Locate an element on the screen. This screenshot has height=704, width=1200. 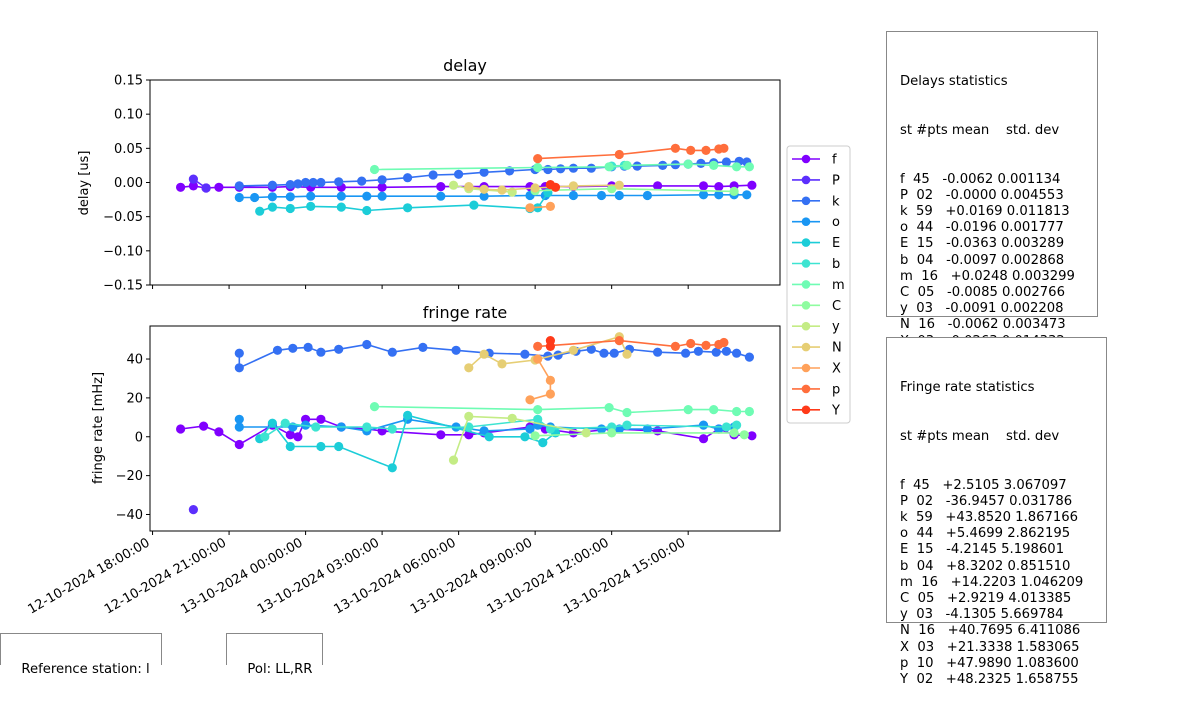
delay-point-f is located at coordinates (181, 187).